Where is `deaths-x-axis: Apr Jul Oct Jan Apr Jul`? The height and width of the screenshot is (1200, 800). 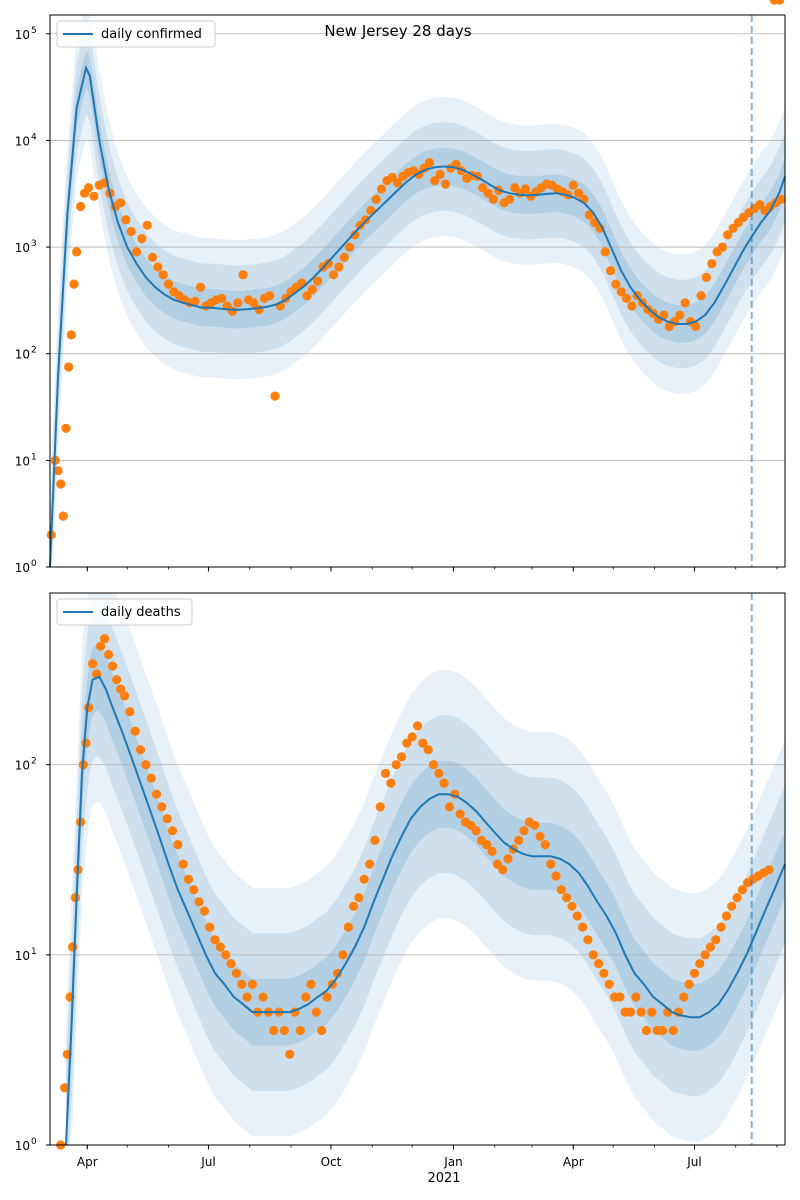
deaths-x-axis: Apr Jul Oct Jan Apr Jul is located at coordinates (427, 1157).